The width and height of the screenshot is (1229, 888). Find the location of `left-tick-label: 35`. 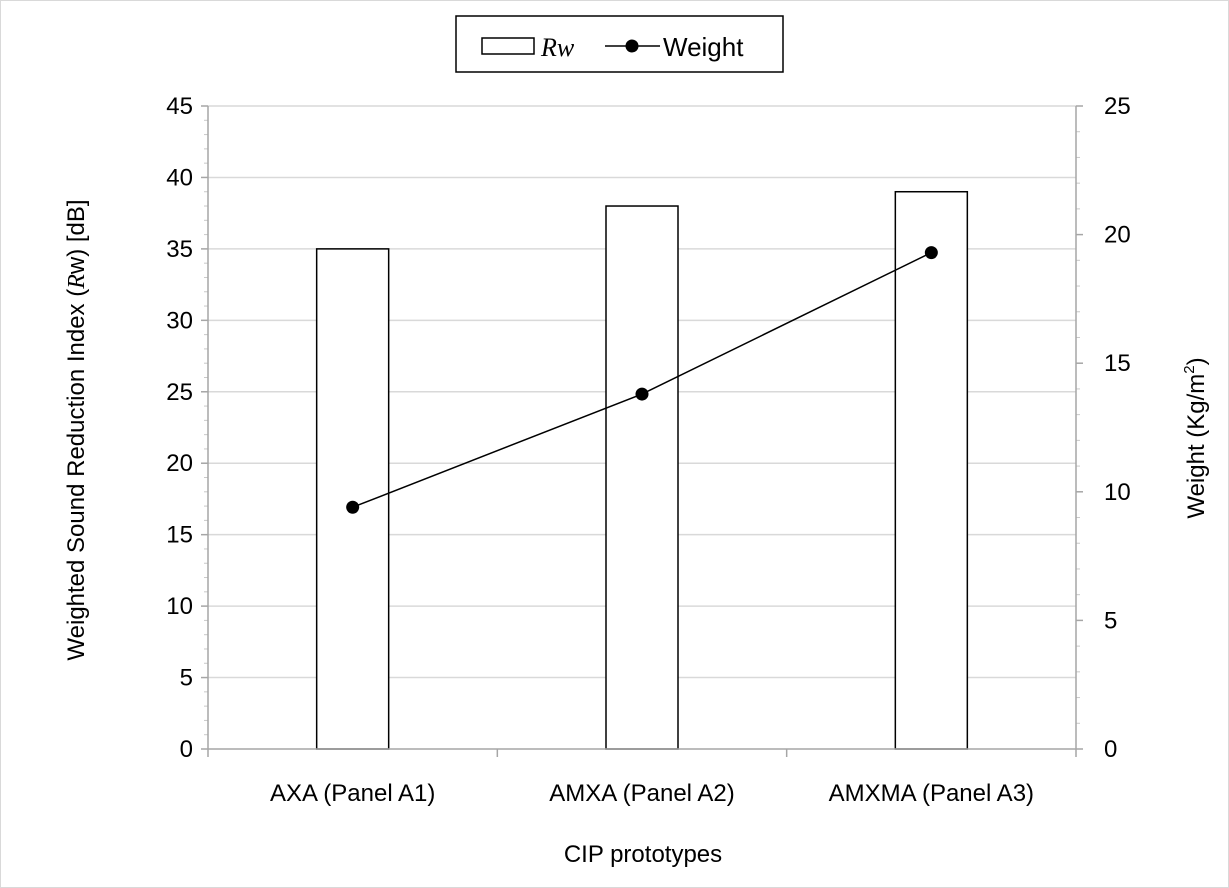

left-tick-label: 35 is located at coordinates (179, 249).